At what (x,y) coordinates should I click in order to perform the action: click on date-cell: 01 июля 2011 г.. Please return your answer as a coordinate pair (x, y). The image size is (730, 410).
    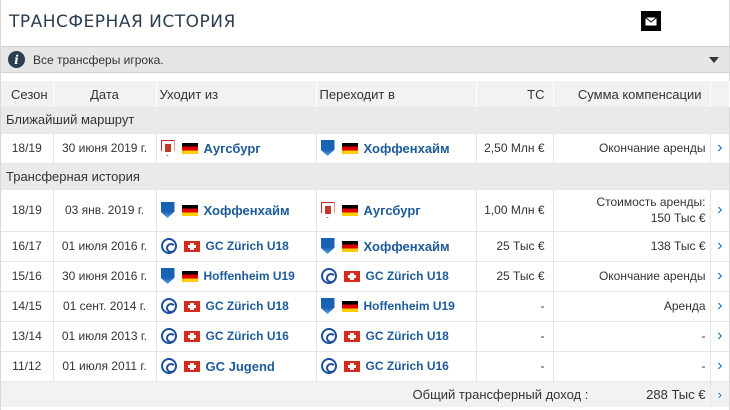
    Looking at the image, I should click on (104, 366).